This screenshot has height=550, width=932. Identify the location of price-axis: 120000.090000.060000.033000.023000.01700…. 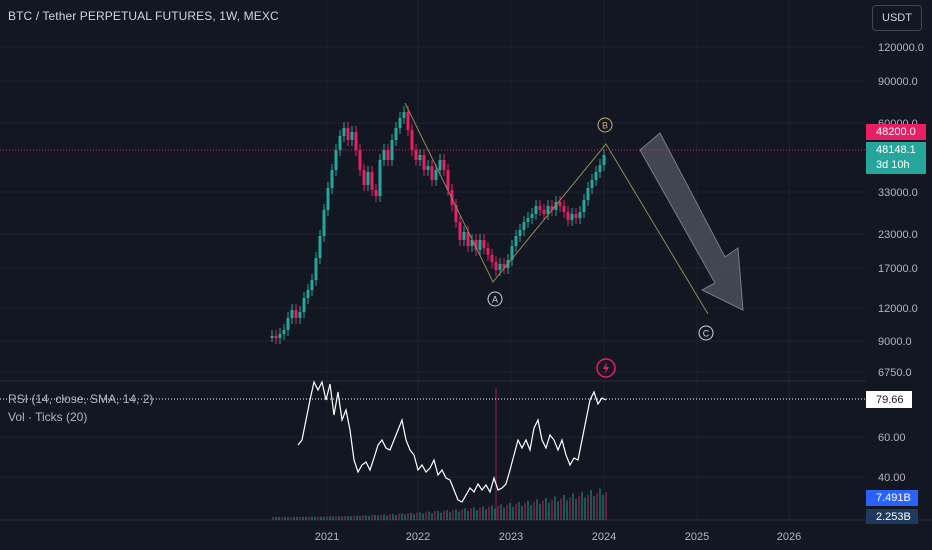
(901, 210).